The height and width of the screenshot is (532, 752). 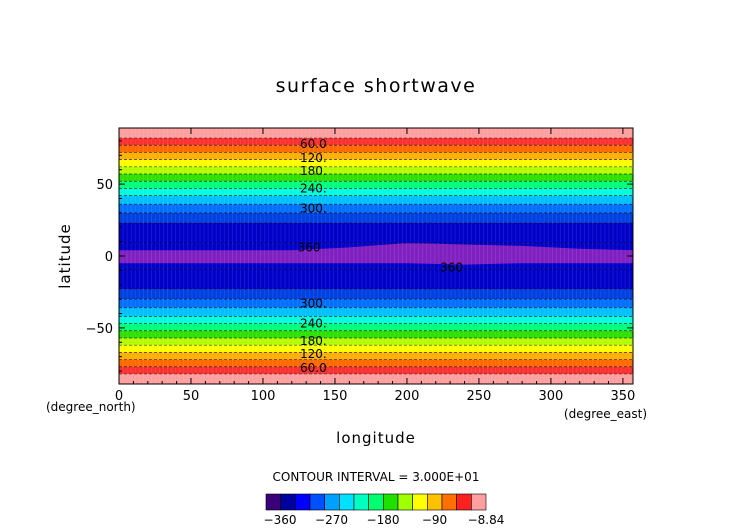 I want to click on colorbar-tick-labels: −360 −270 −180 −90 −8.84, so click(x=384, y=520).